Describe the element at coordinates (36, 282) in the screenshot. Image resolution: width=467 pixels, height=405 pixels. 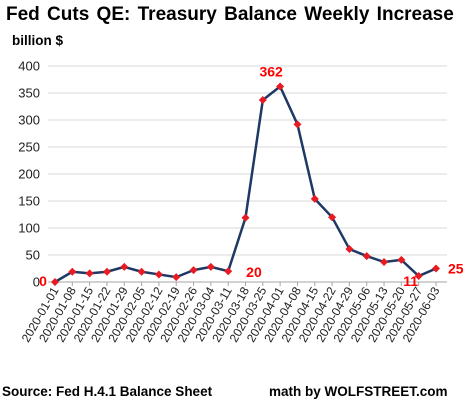
I see `y-tick-label: 0` at that location.